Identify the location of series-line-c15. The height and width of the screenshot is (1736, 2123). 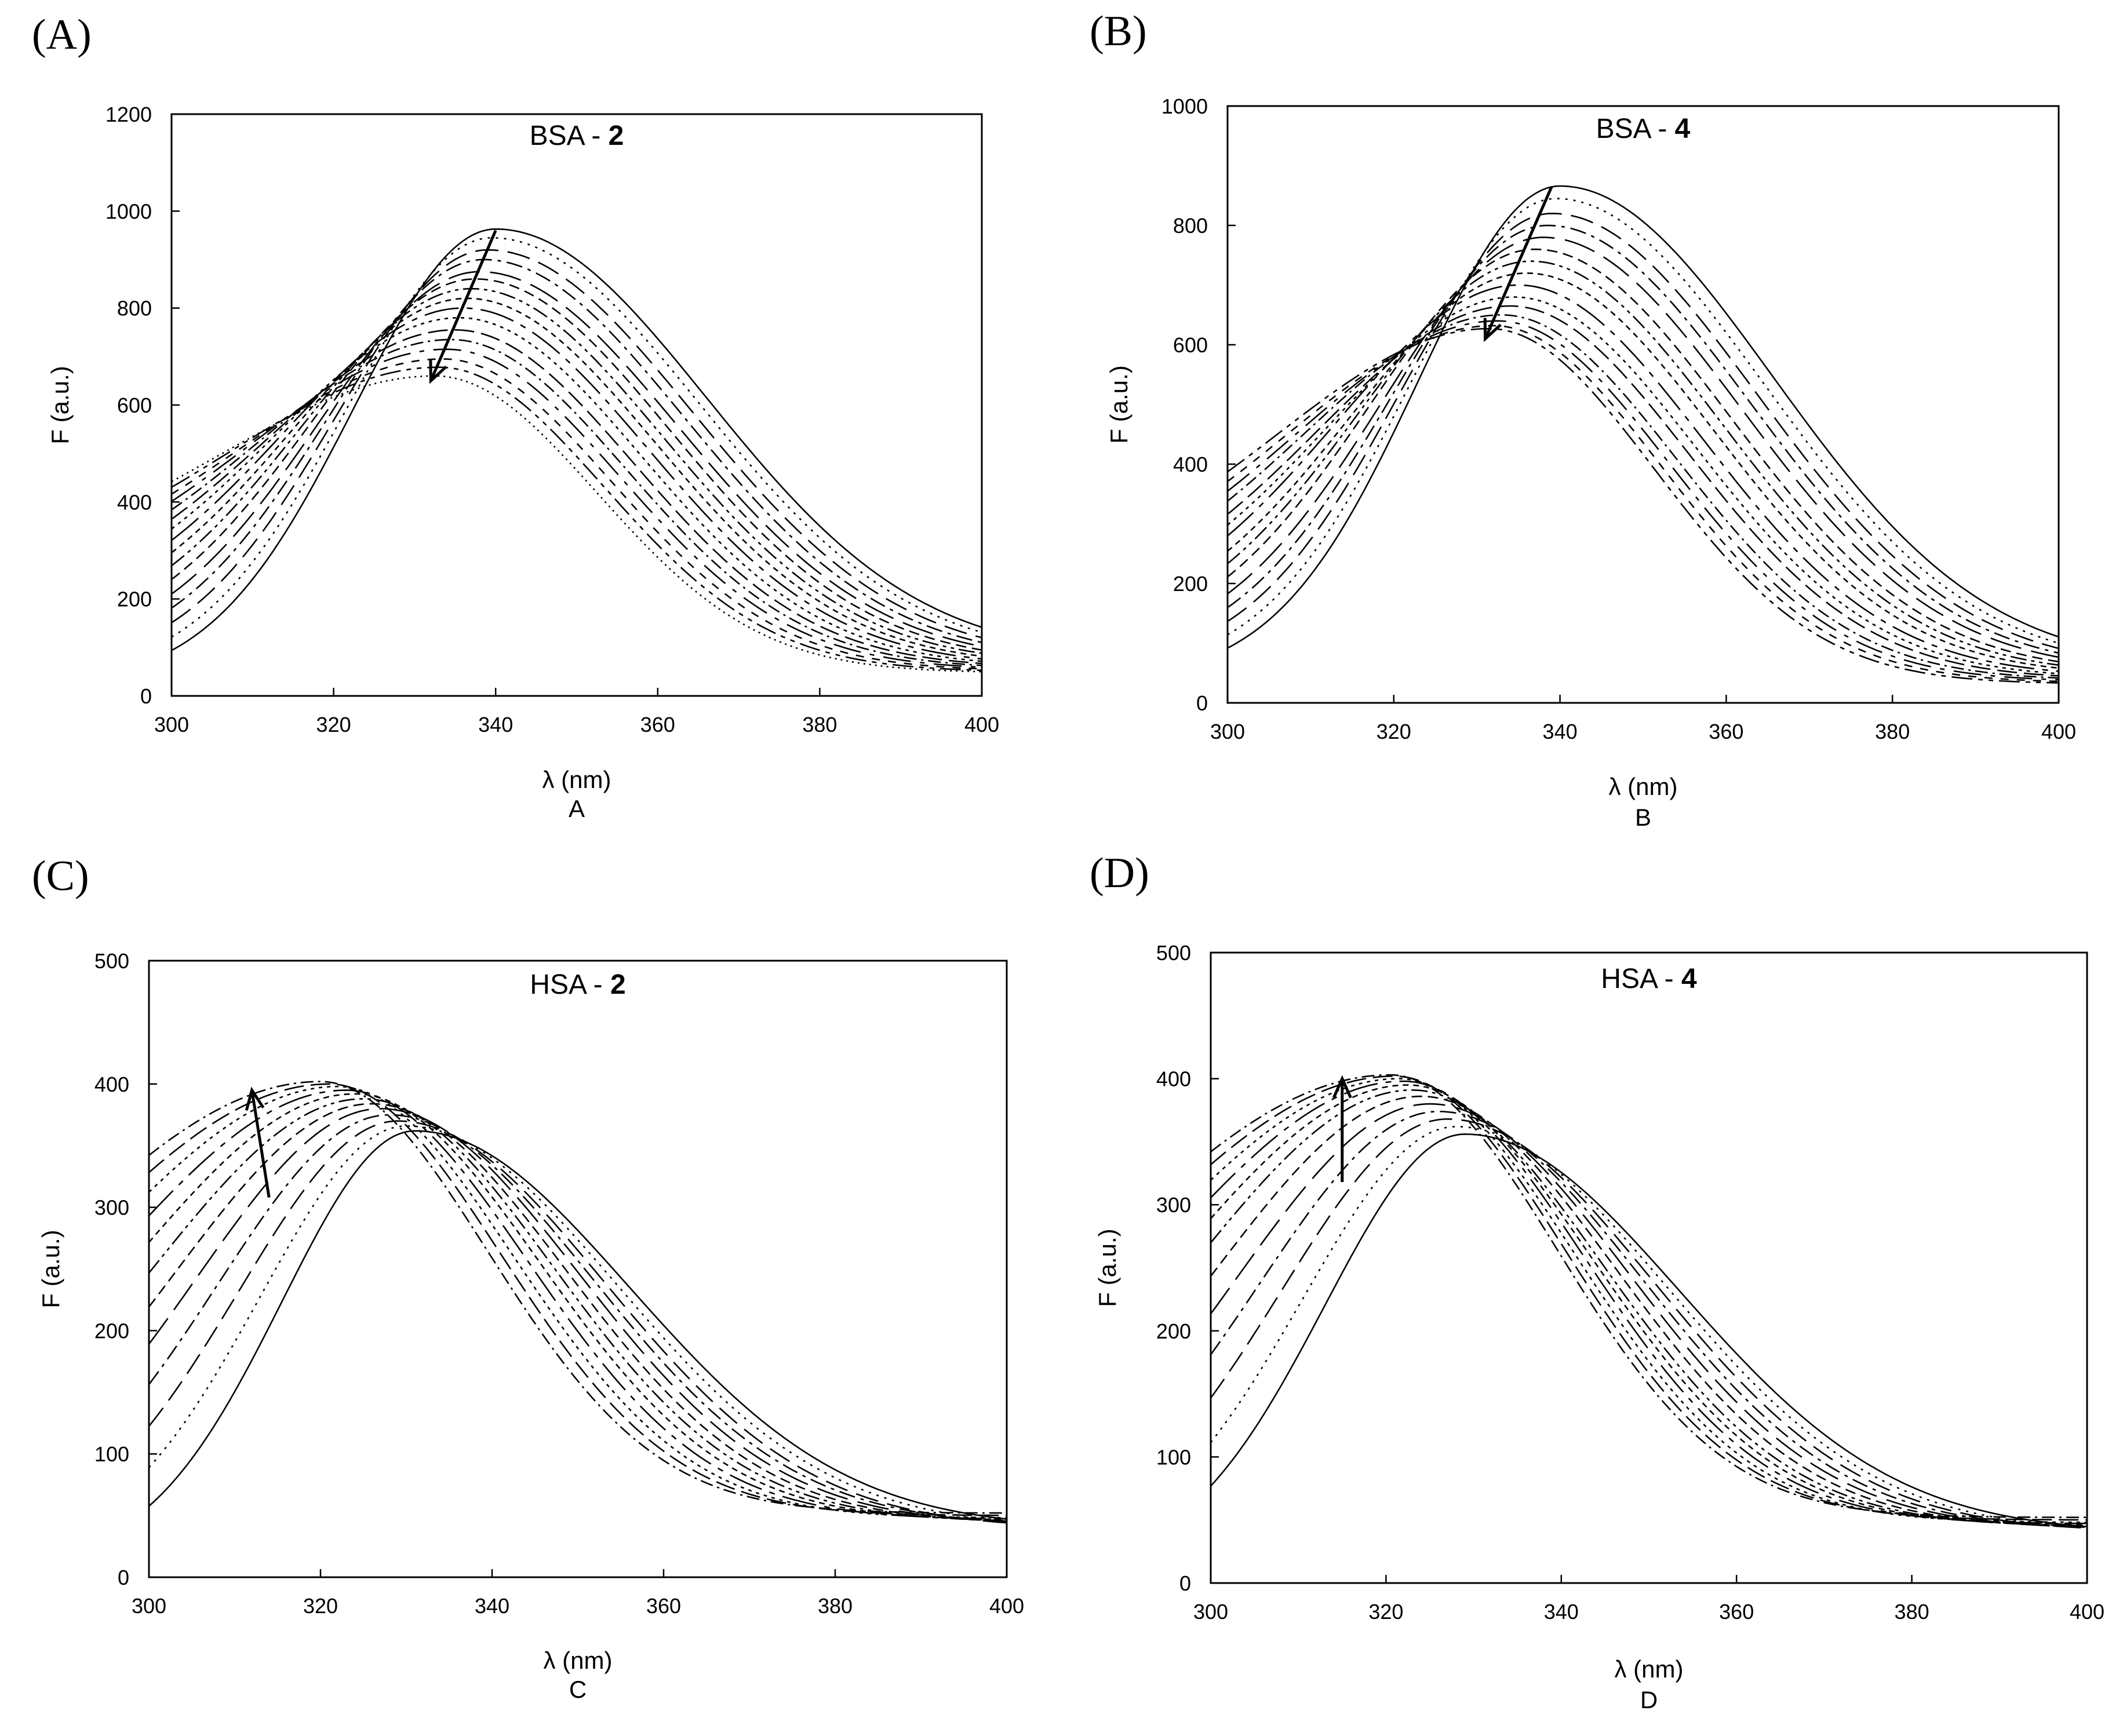
(577, 524).